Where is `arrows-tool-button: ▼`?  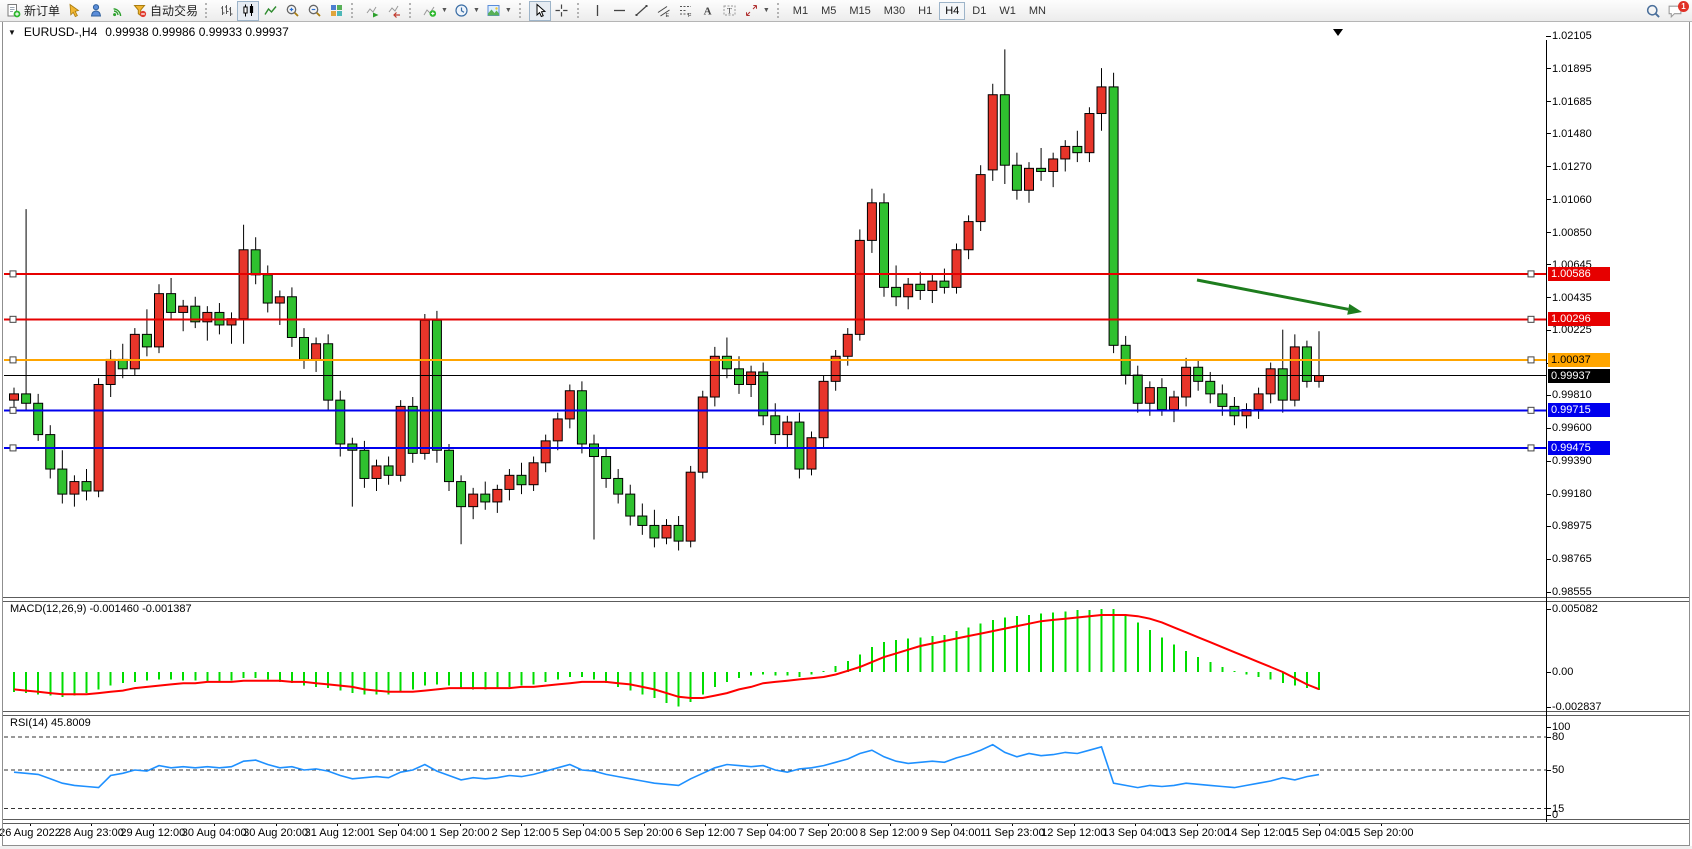 arrows-tool-button: ▼ is located at coordinates (757, 11).